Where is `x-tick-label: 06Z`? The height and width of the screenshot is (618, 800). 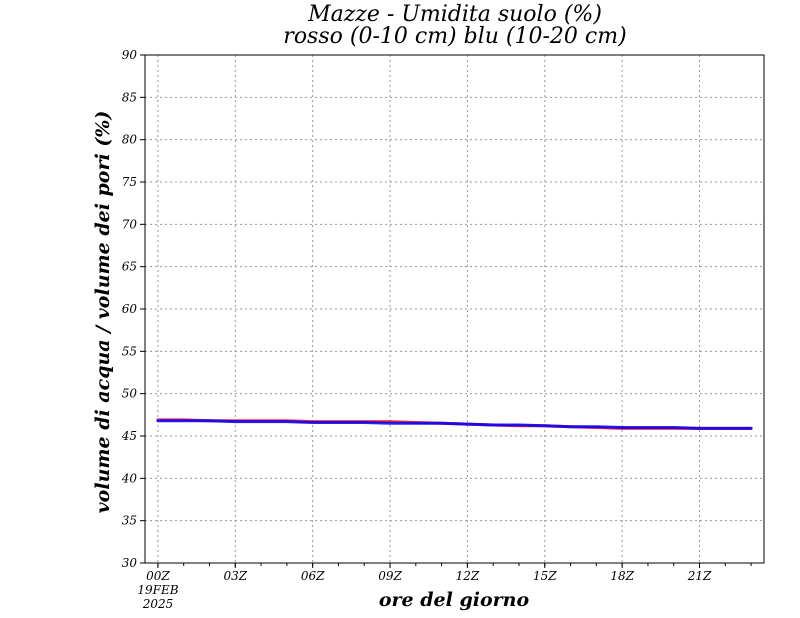
x-tick-label: 06Z is located at coordinates (313, 576).